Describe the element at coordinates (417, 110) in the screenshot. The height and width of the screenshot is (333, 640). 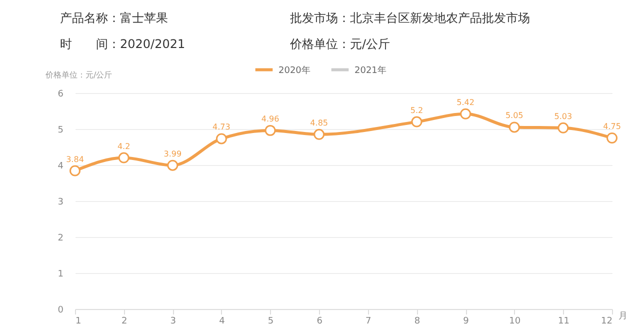
I see `data-label: 5.2` at that location.